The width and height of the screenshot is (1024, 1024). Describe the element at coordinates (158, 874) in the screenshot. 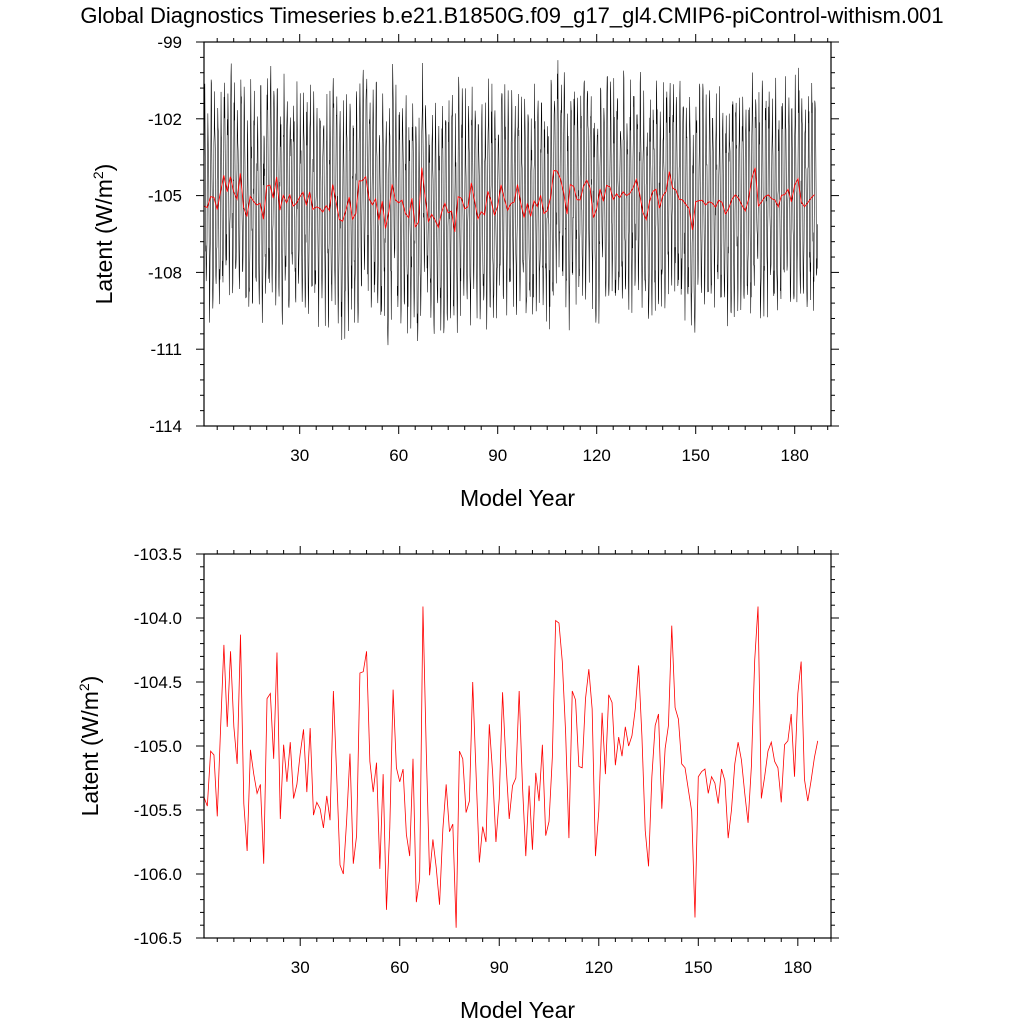

I see `y-tick-label: -106.0` at that location.